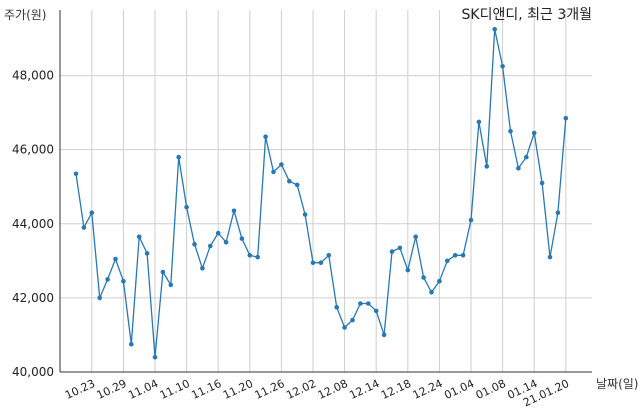 The image size is (640, 415). What do you see at coordinates (364, 389) in the screenshot?
I see `x-tick-label: 12.14` at bounding box center [364, 389].